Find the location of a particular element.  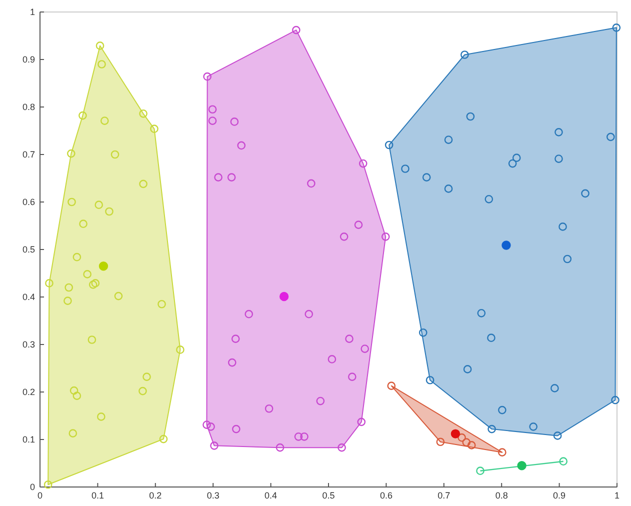

y-tick-label: 0.6 is located at coordinates (28, 201).